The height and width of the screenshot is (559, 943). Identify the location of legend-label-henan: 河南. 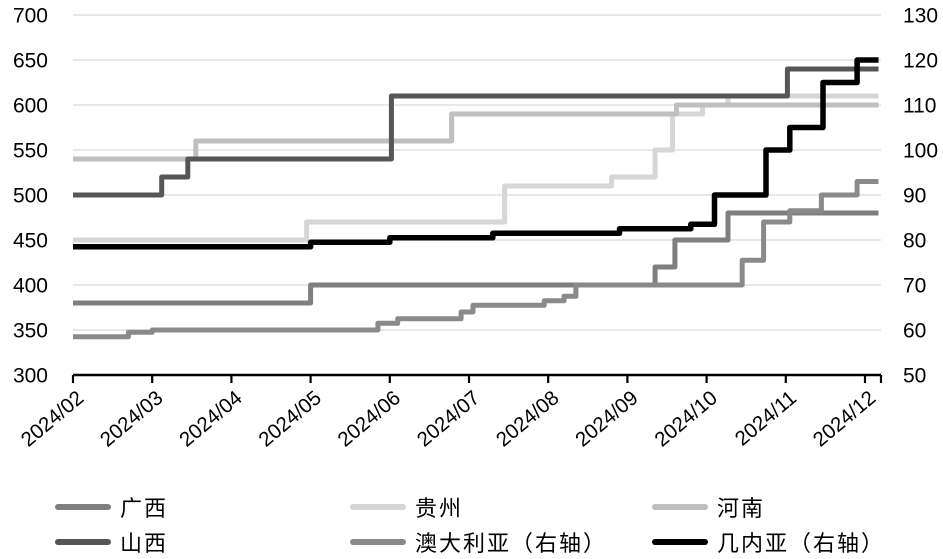
(741, 508).